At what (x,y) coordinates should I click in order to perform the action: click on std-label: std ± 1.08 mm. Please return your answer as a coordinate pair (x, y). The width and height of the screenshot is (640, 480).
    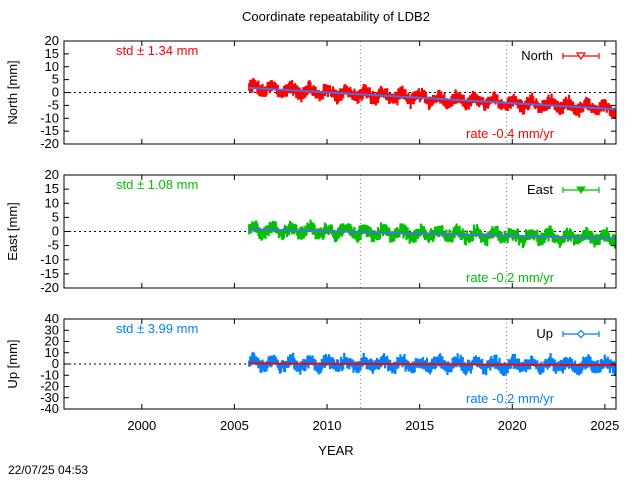
    Looking at the image, I should click on (157, 184).